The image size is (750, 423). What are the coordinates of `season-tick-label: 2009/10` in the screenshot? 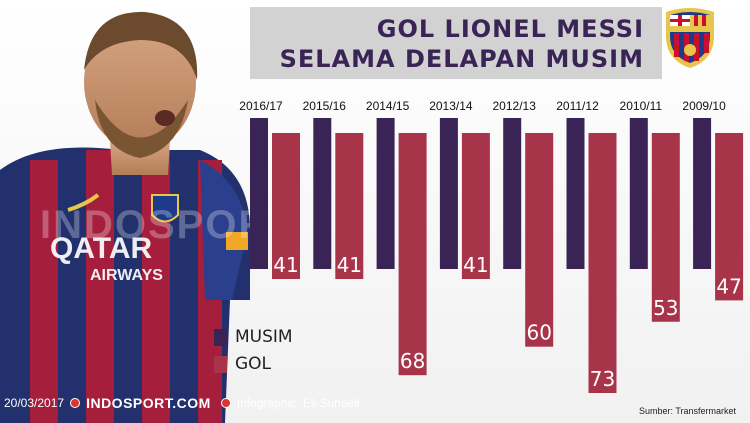 It's located at (704, 106).